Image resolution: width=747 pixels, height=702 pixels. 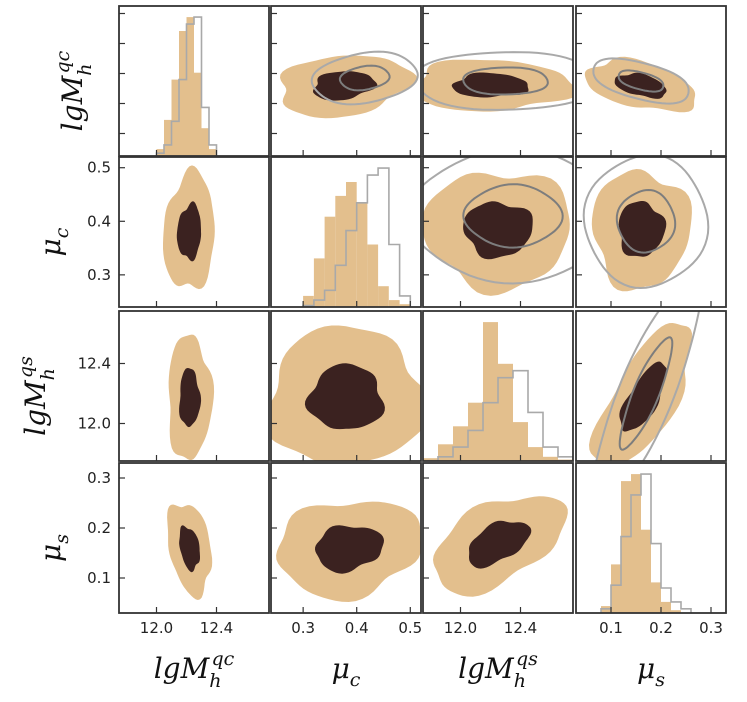 I want to click on panel-mu_s-vs-mu_c, so click(x=348, y=551).